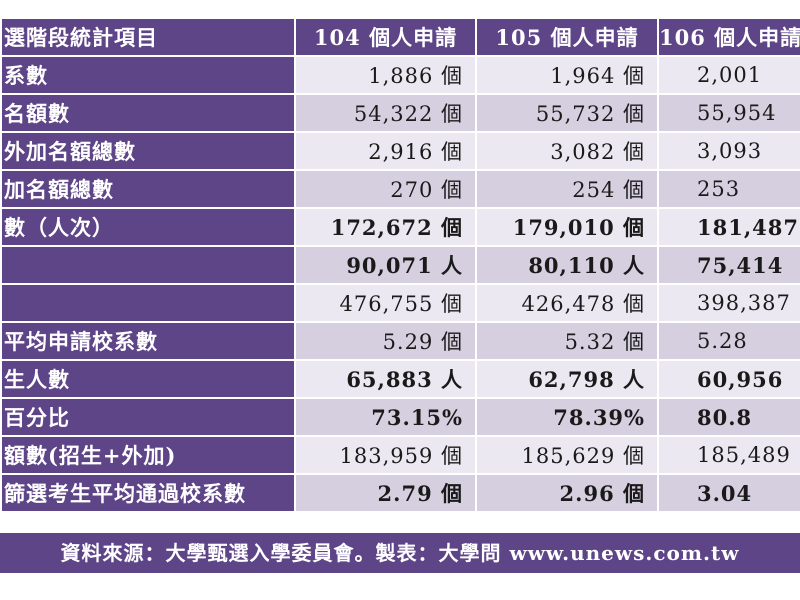 This screenshot has width=800, height=600. I want to click on value-106-cell: 75,414, so click(728, 265).